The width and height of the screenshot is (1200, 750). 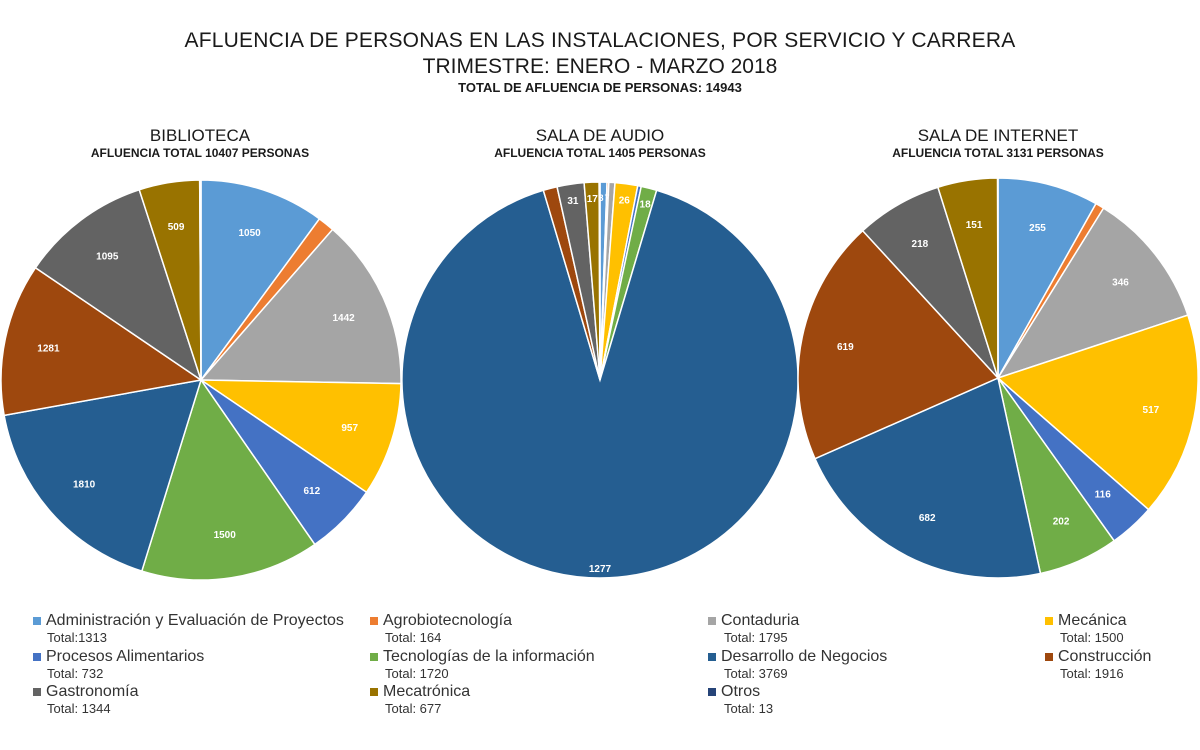 I want to click on audio-data-label: 18, so click(x=646, y=205).